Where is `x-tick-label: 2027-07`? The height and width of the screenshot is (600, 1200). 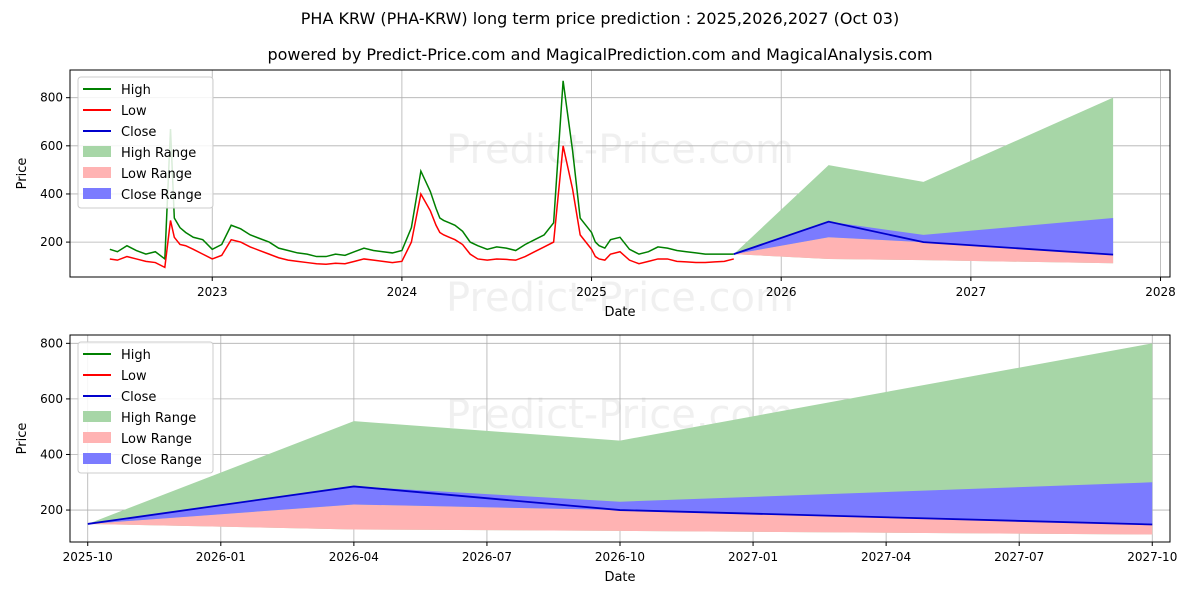 x-tick-label: 2027-07 is located at coordinates (1019, 557).